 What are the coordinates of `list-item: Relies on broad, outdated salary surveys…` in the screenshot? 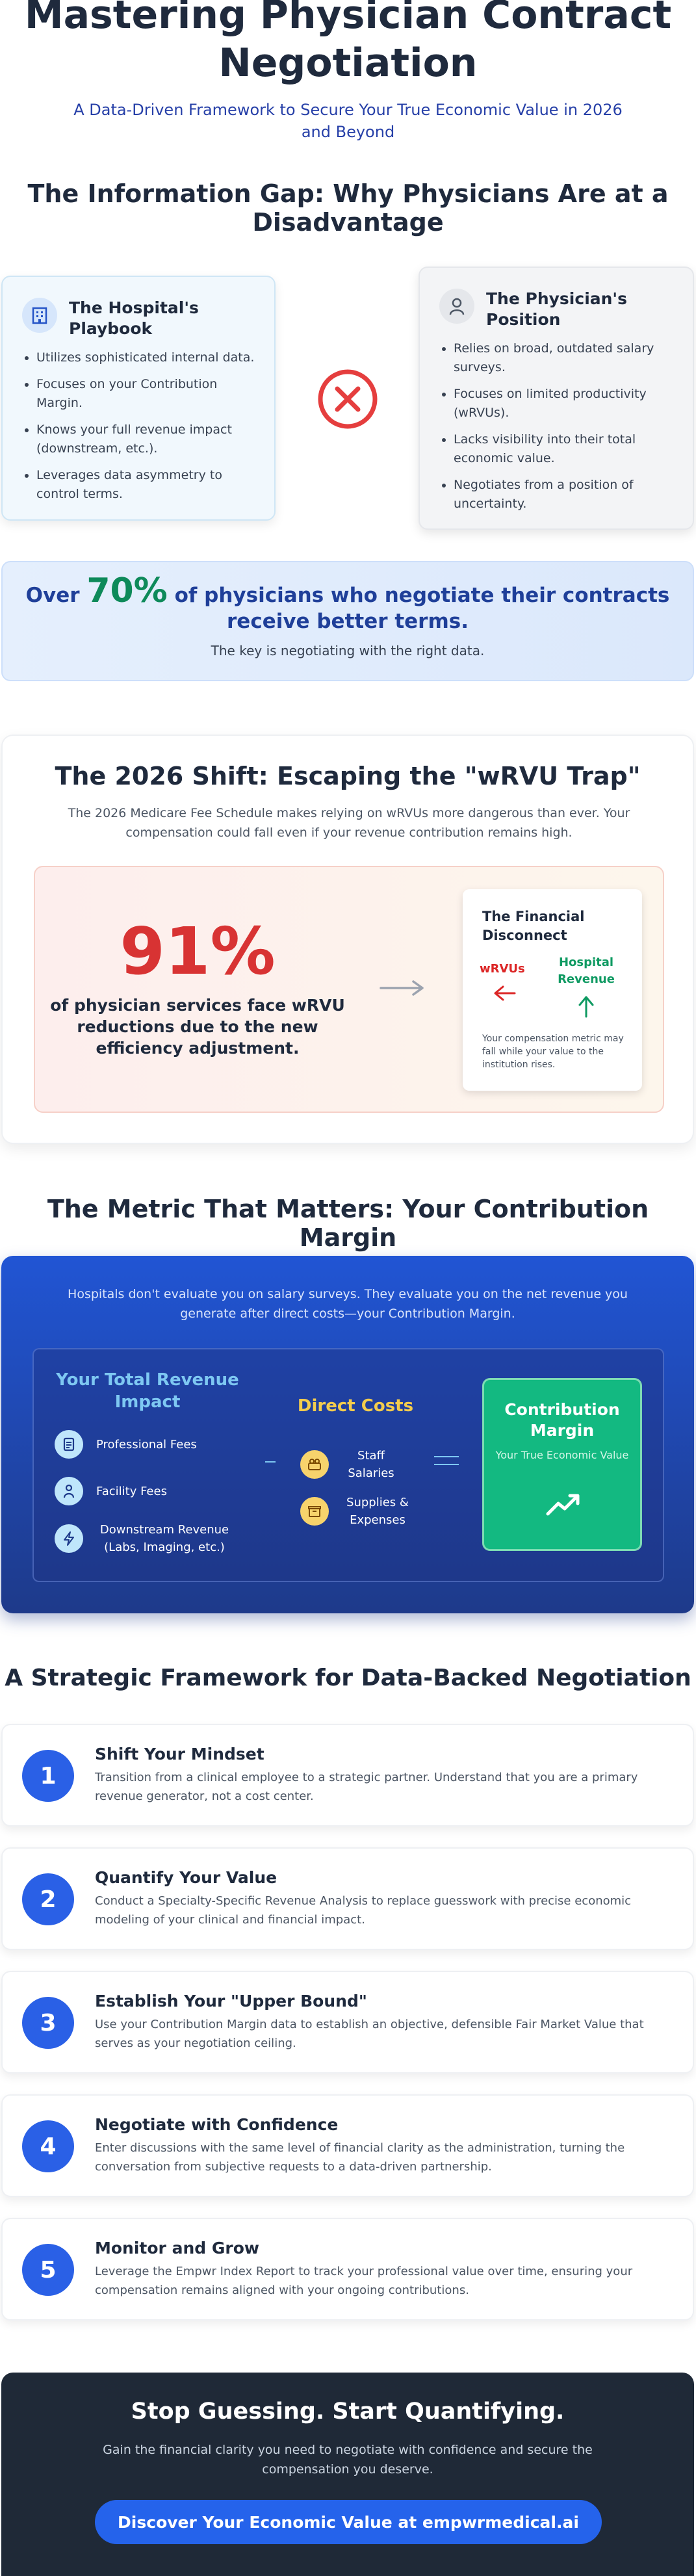 It's located at (565, 358).